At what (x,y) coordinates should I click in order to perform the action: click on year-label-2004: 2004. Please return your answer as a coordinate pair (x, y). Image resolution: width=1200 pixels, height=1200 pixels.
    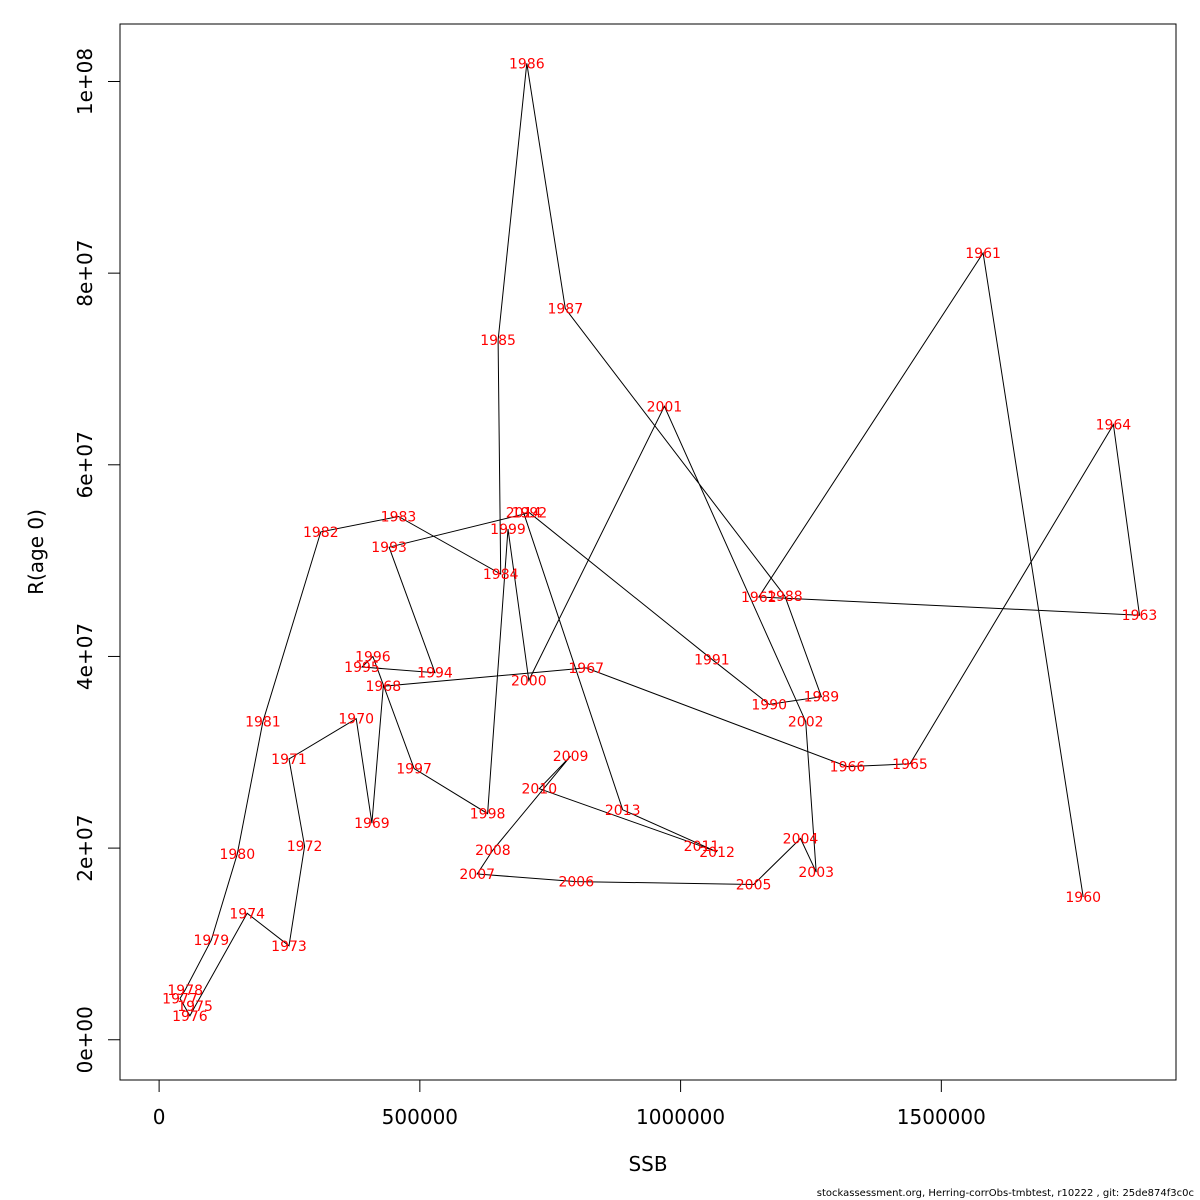
    Looking at the image, I should click on (801, 840).